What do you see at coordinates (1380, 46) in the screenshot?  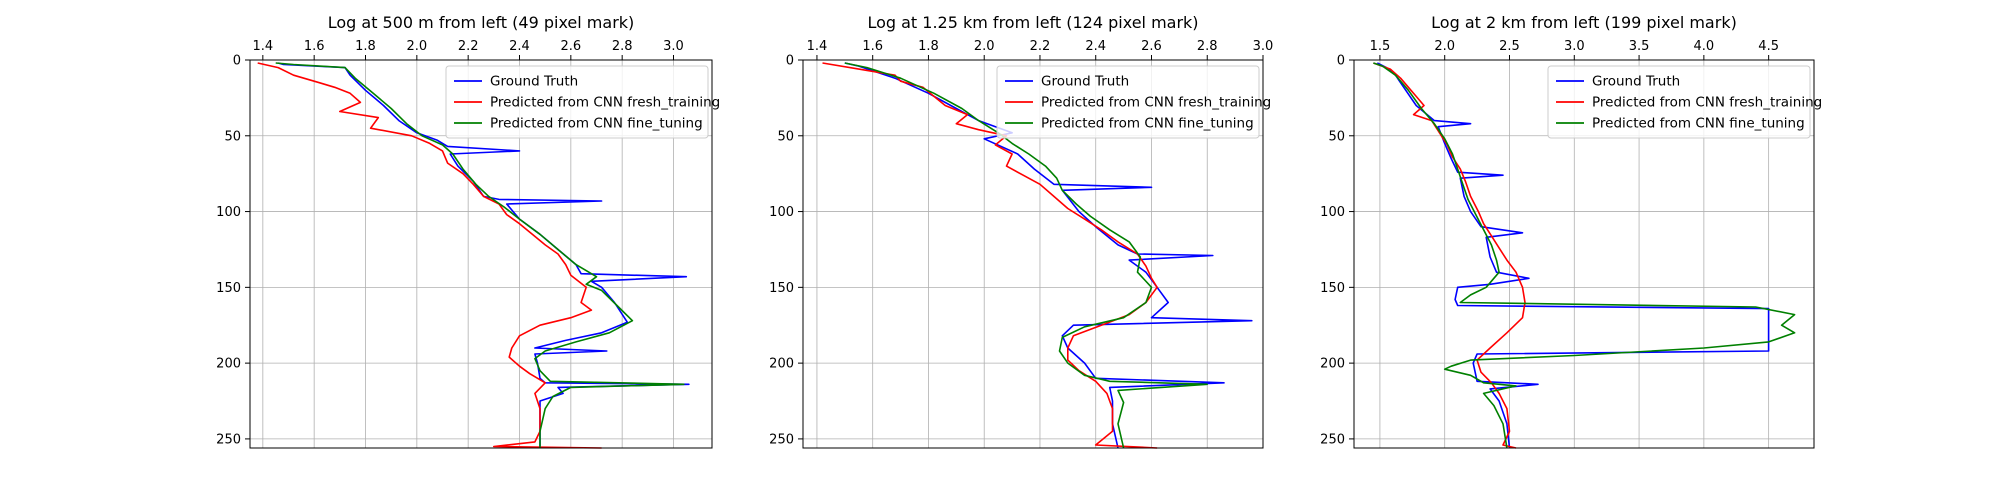 I see `x-tick-label-1: 1.5` at bounding box center [1380, 46].